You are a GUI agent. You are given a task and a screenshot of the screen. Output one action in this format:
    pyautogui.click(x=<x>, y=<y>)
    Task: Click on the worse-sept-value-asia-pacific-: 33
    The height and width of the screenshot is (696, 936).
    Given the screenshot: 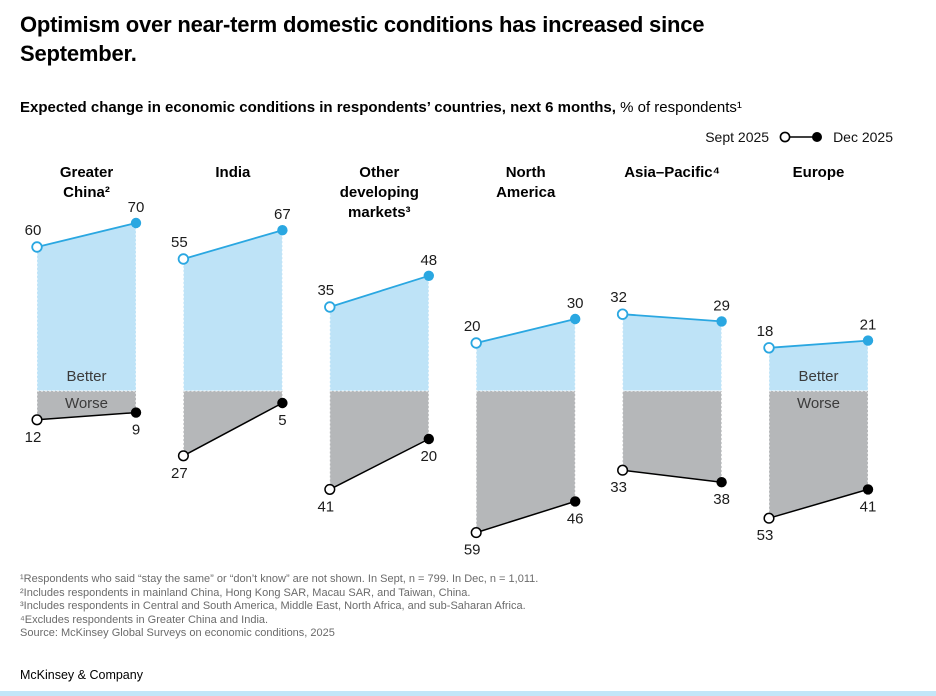 What is the action you would take?
    pyautogui.click(x=618, y=487)
    